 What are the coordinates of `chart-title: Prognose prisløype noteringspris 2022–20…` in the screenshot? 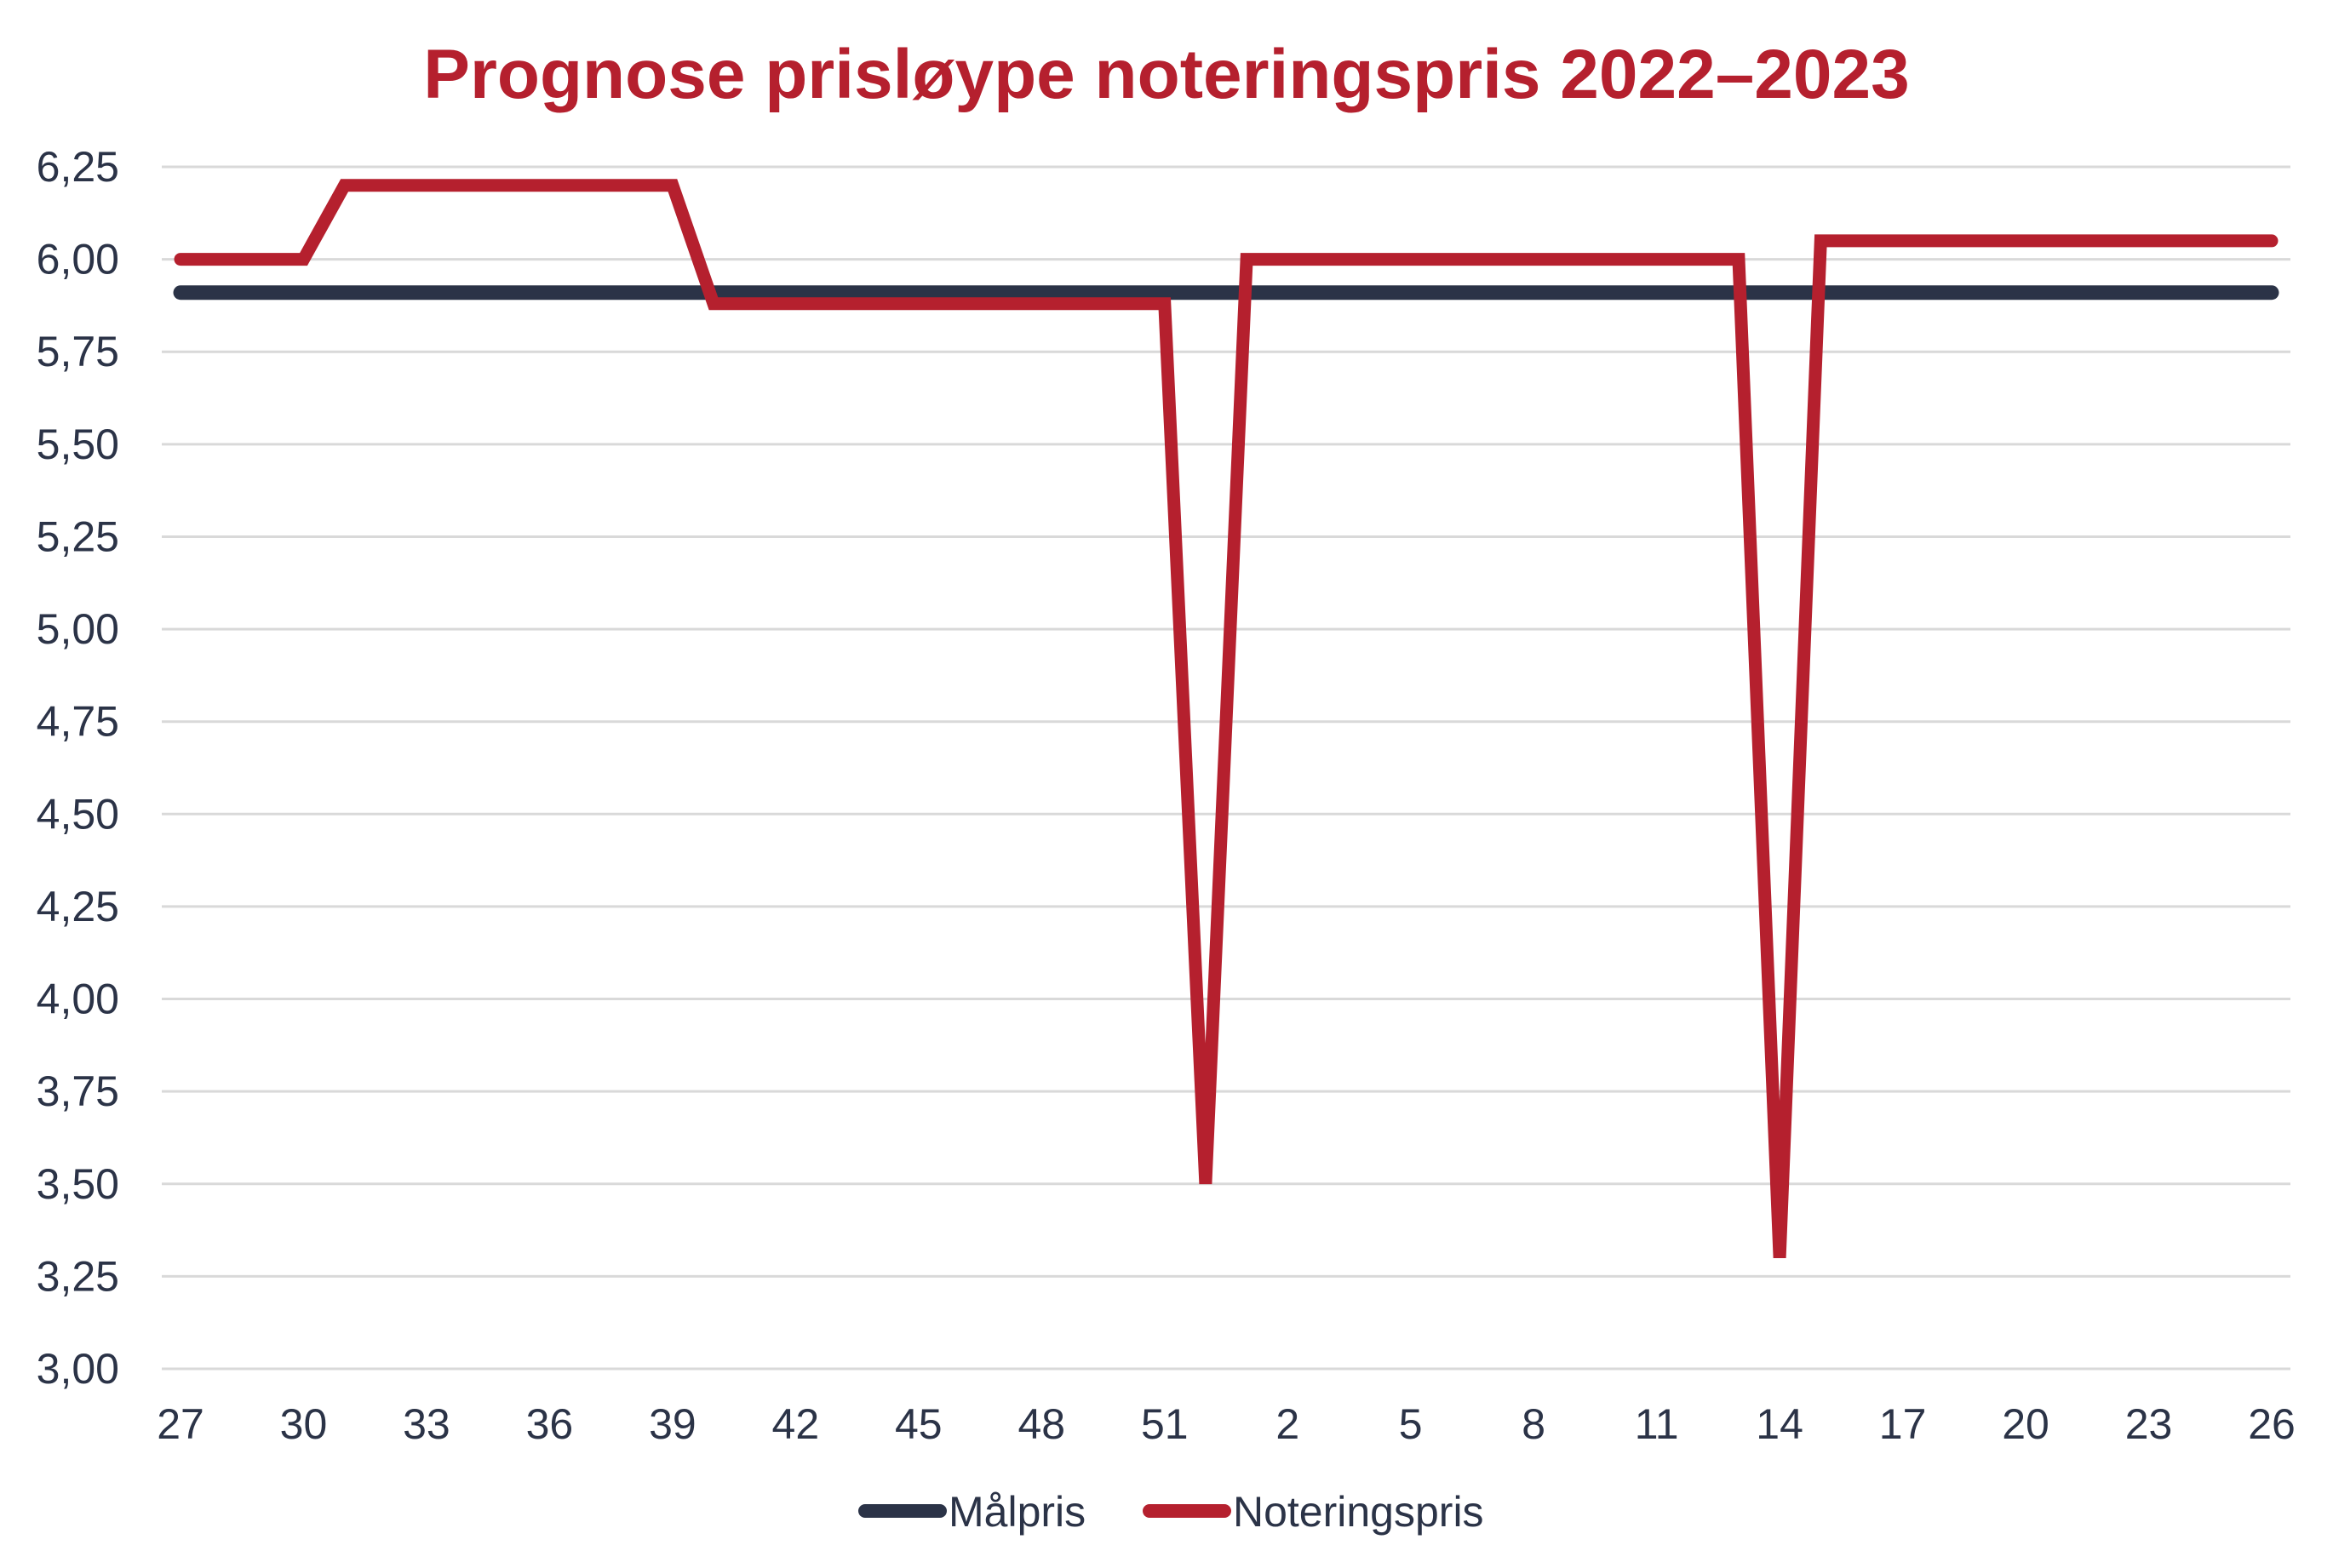 It's located at (1166, 74).